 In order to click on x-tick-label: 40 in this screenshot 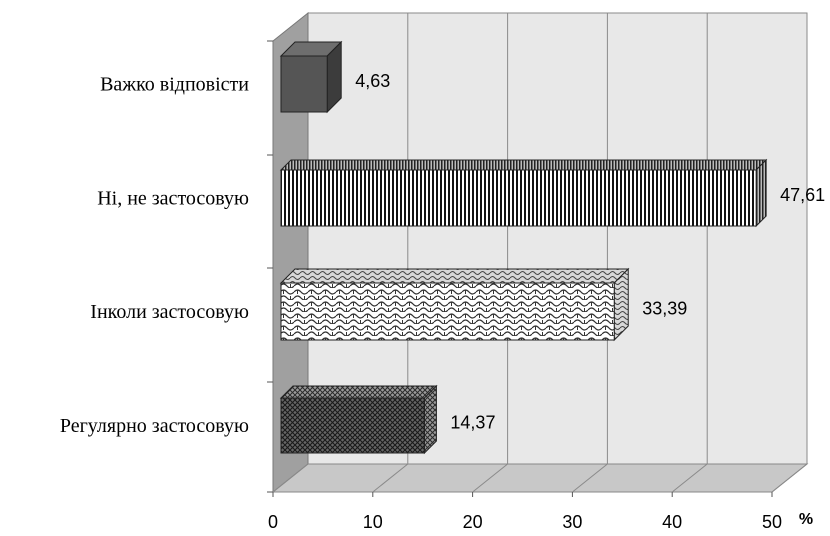, I will do `click(672, 522)`.